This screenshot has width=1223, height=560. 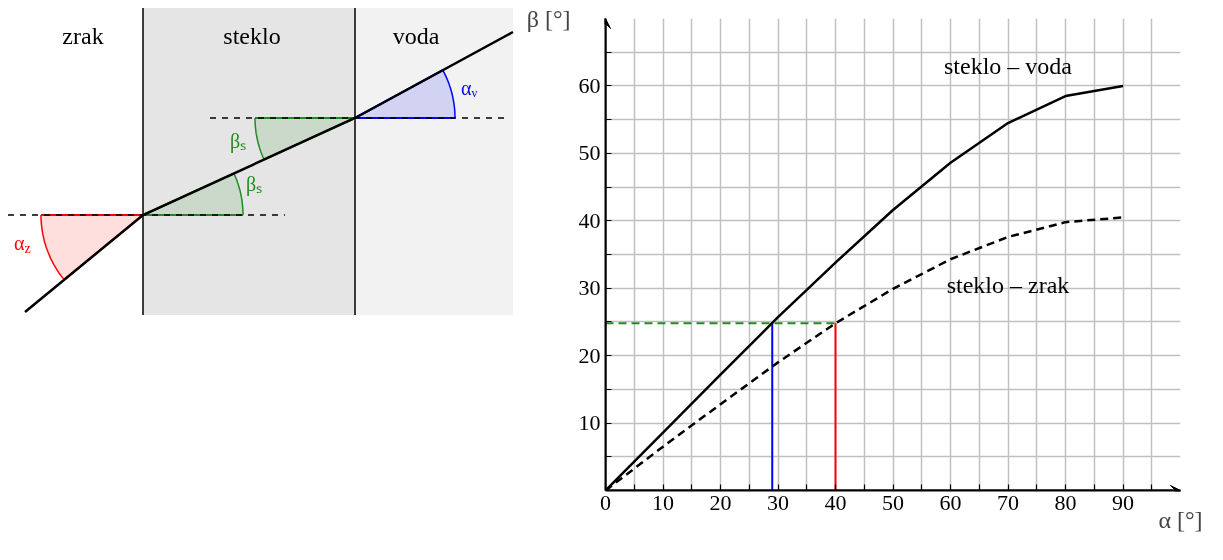 What do you see at coordinates (22, 244) in the screenshot?
I see `text: α$_{z}$` at bounding box center [22, 244].